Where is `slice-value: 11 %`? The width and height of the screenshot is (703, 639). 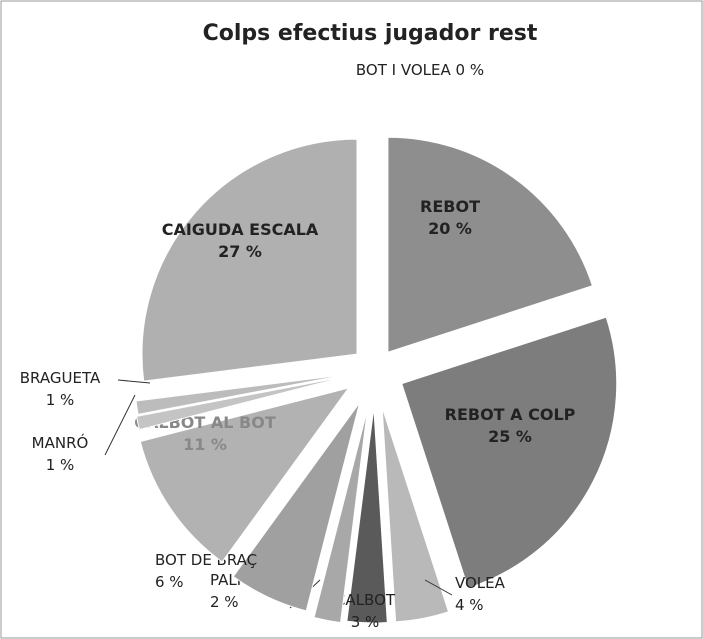
slice-value: 11 % is located at coordinates (205, 444).